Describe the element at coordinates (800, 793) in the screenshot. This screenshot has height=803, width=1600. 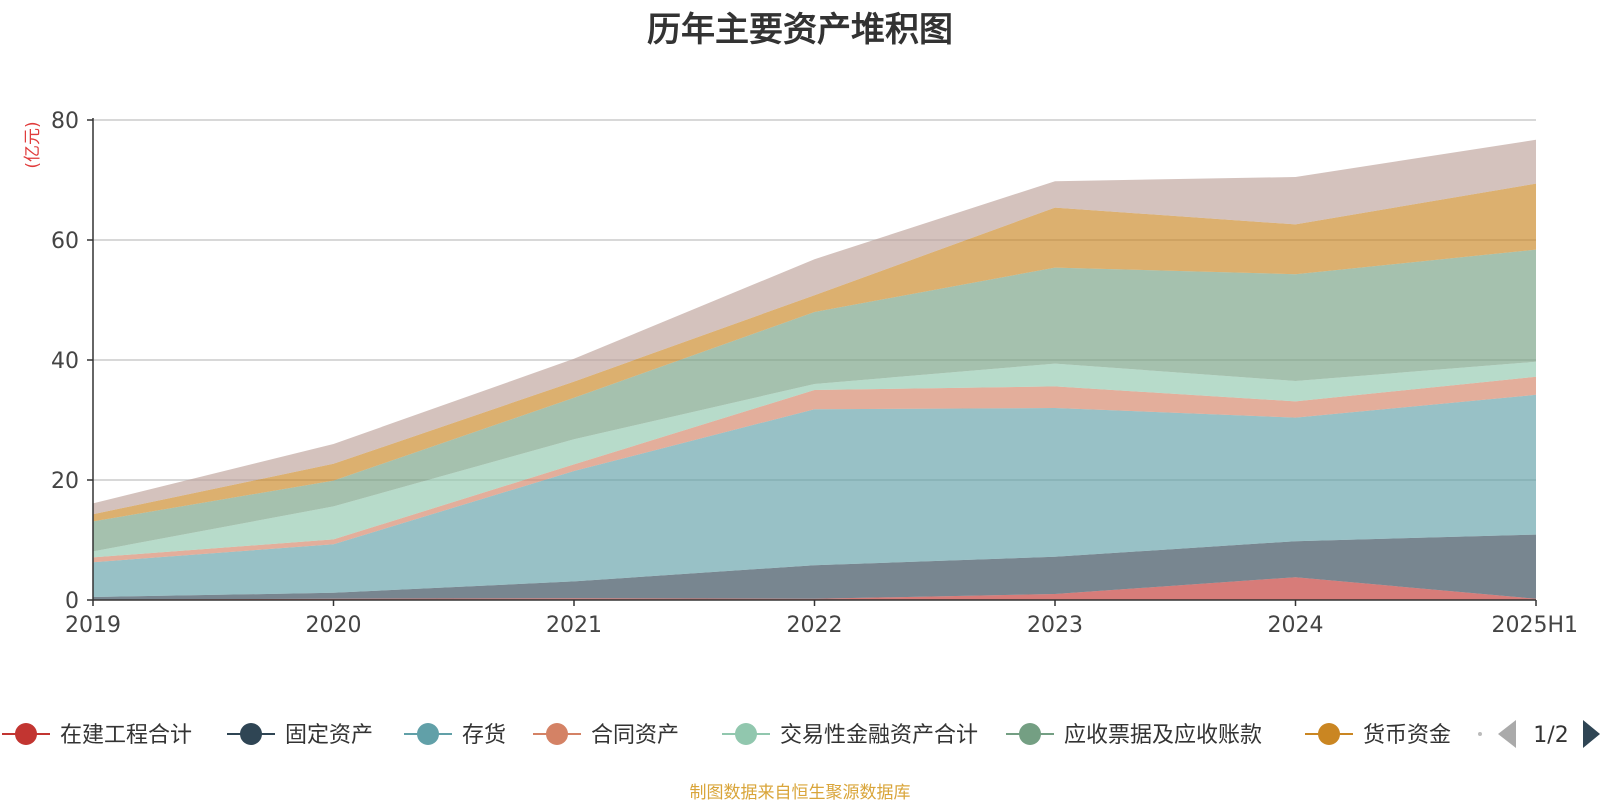
I see `data-source-note: 制图数据来自恒生聚源数据库` at that location.